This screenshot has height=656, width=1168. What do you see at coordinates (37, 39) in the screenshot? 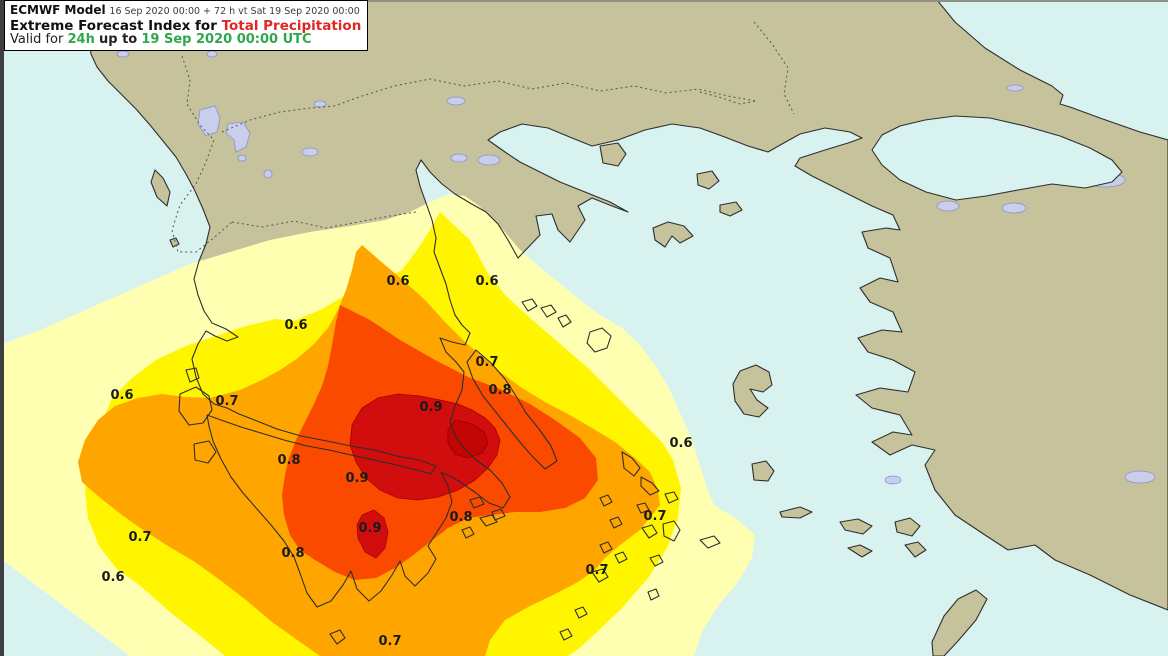
I see `valid-prefix: Valid for` at bounding box center [37, 39].